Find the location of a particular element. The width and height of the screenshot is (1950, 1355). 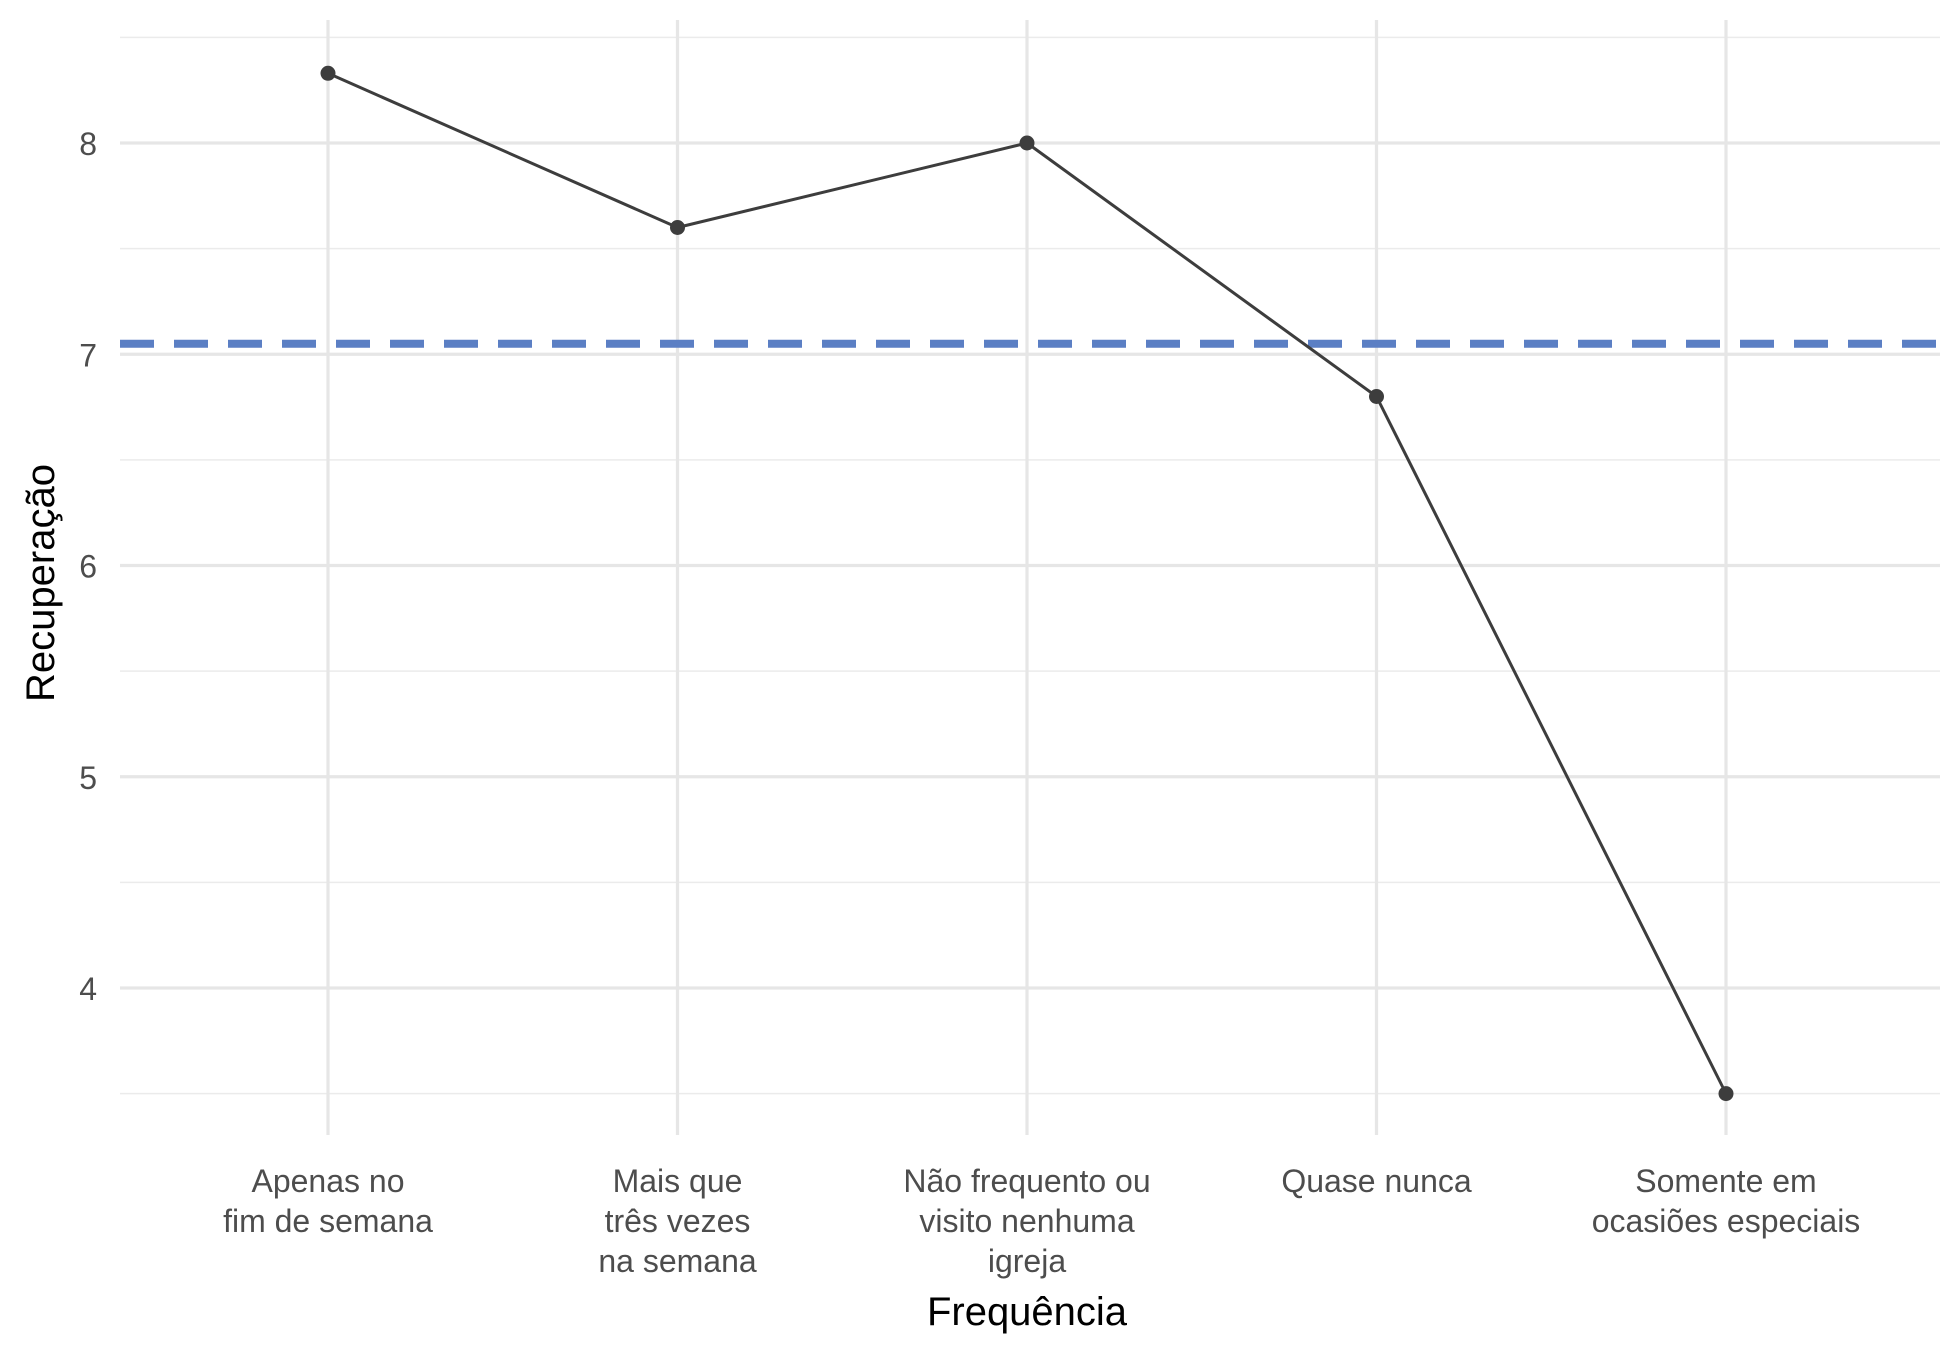

x-tick-label-line: Apenas no is located at coordinates (327, 1181).